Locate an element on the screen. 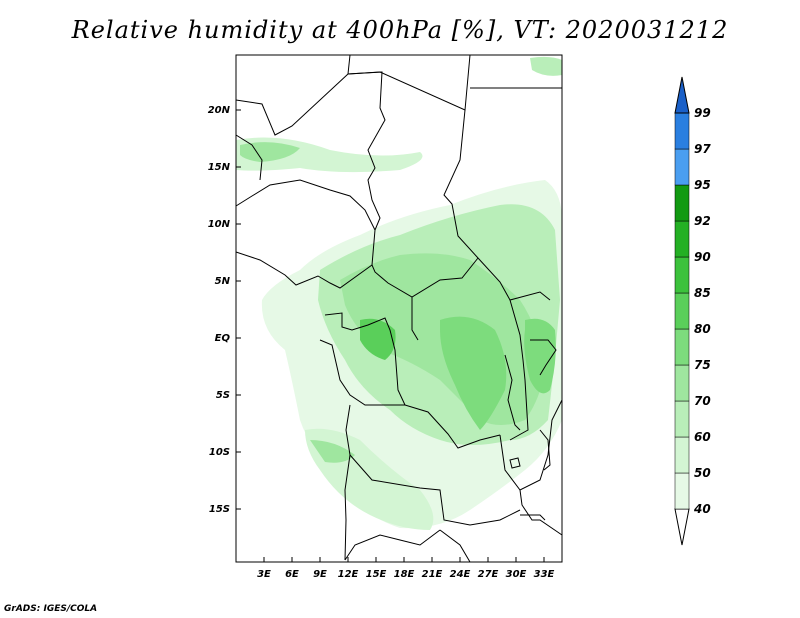 The image size is (800, 618). lon-tick-label: 9E is located at coordinates (320, 574).